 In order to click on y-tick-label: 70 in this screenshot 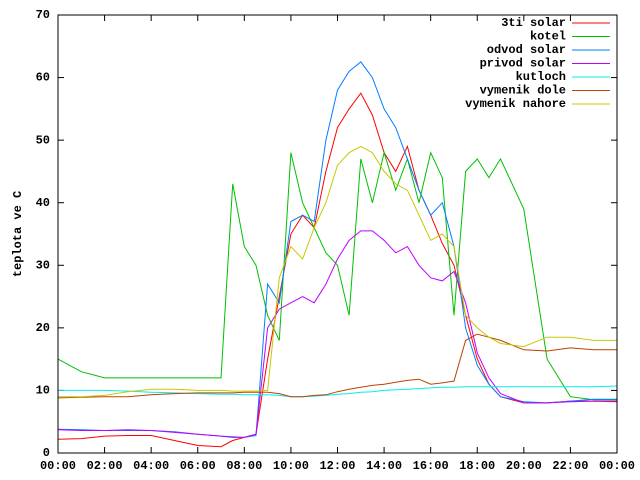, I will do `click(43, 15)`.